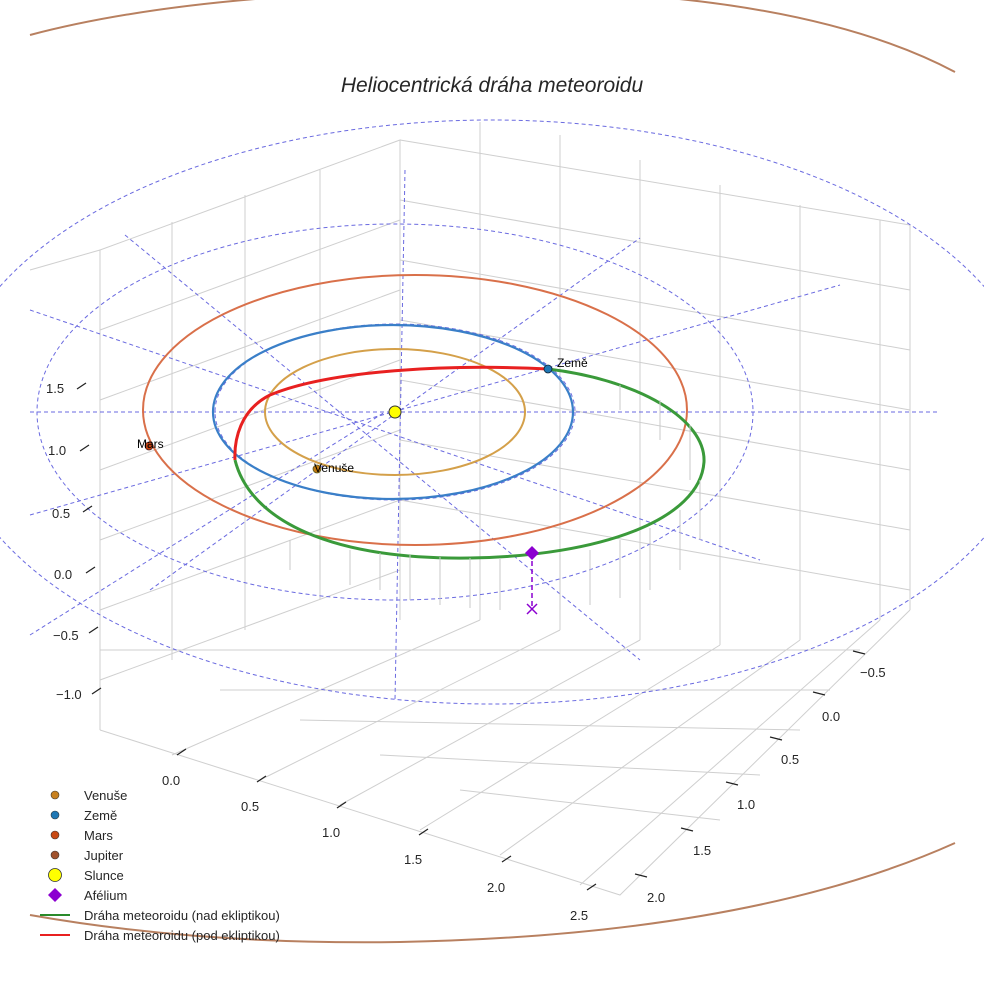 The image size is (984, 984). Describe the element at coordinates (702, 850) in the screenshot. I see `y-tick: 1.5` at that location.